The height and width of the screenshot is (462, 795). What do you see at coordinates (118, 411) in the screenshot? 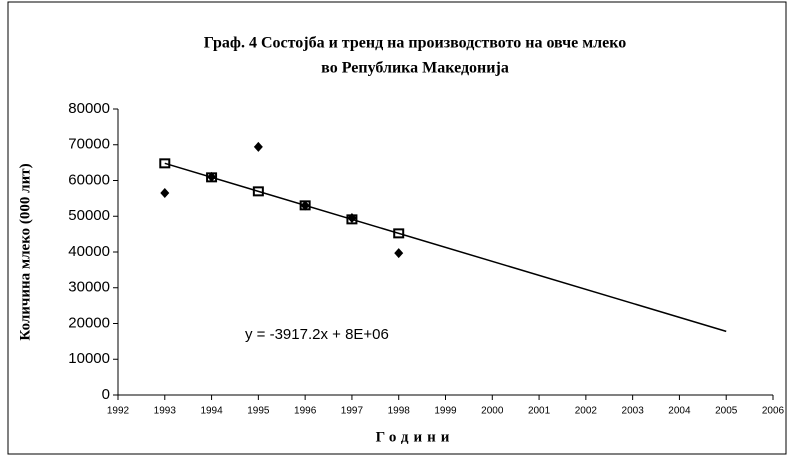
I see `x-tick-label: 1992` at bounding box center [118, 411].